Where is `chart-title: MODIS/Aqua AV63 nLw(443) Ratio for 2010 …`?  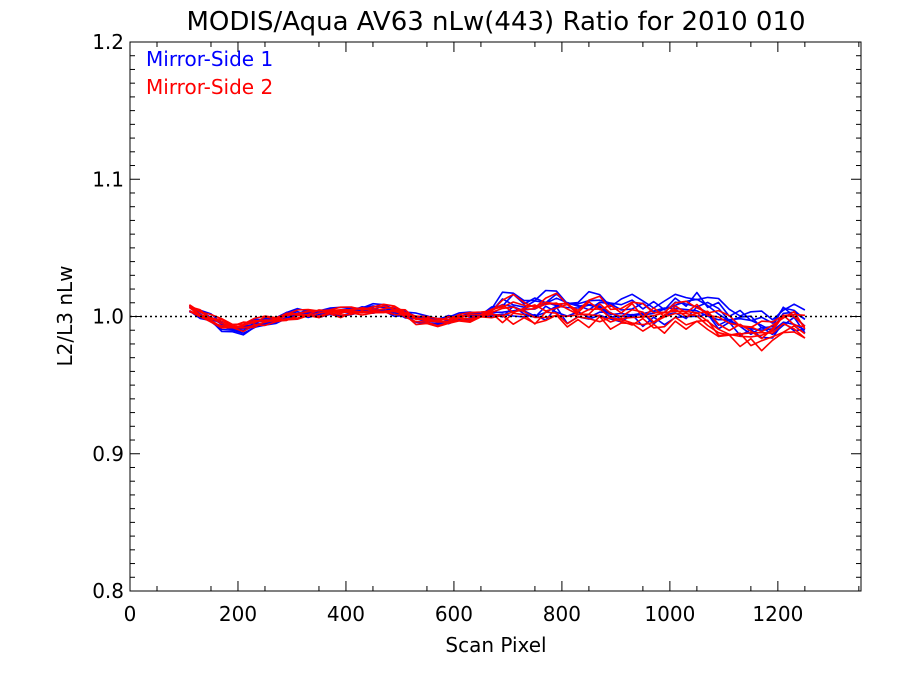 chart-title: MODIS/Aqua AV63 nLw(443) Ratio for 2010 … is located at coordinates (495, 22).